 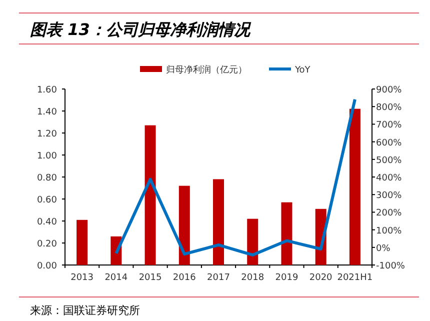 What do you see at coordinates (47, 267) in the screenshot?
I see `y-tick-label: 0.00` at bounding box center [47, 267].